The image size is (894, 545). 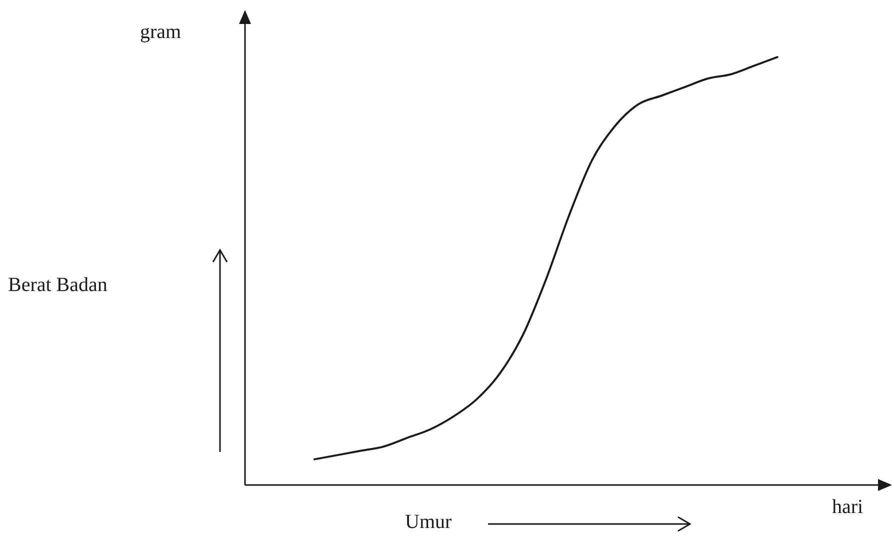 What do you see at coordinates (428, 522) in the screenshot?
I see `x-axis-title: Umur` at bounding box center [428, 522].